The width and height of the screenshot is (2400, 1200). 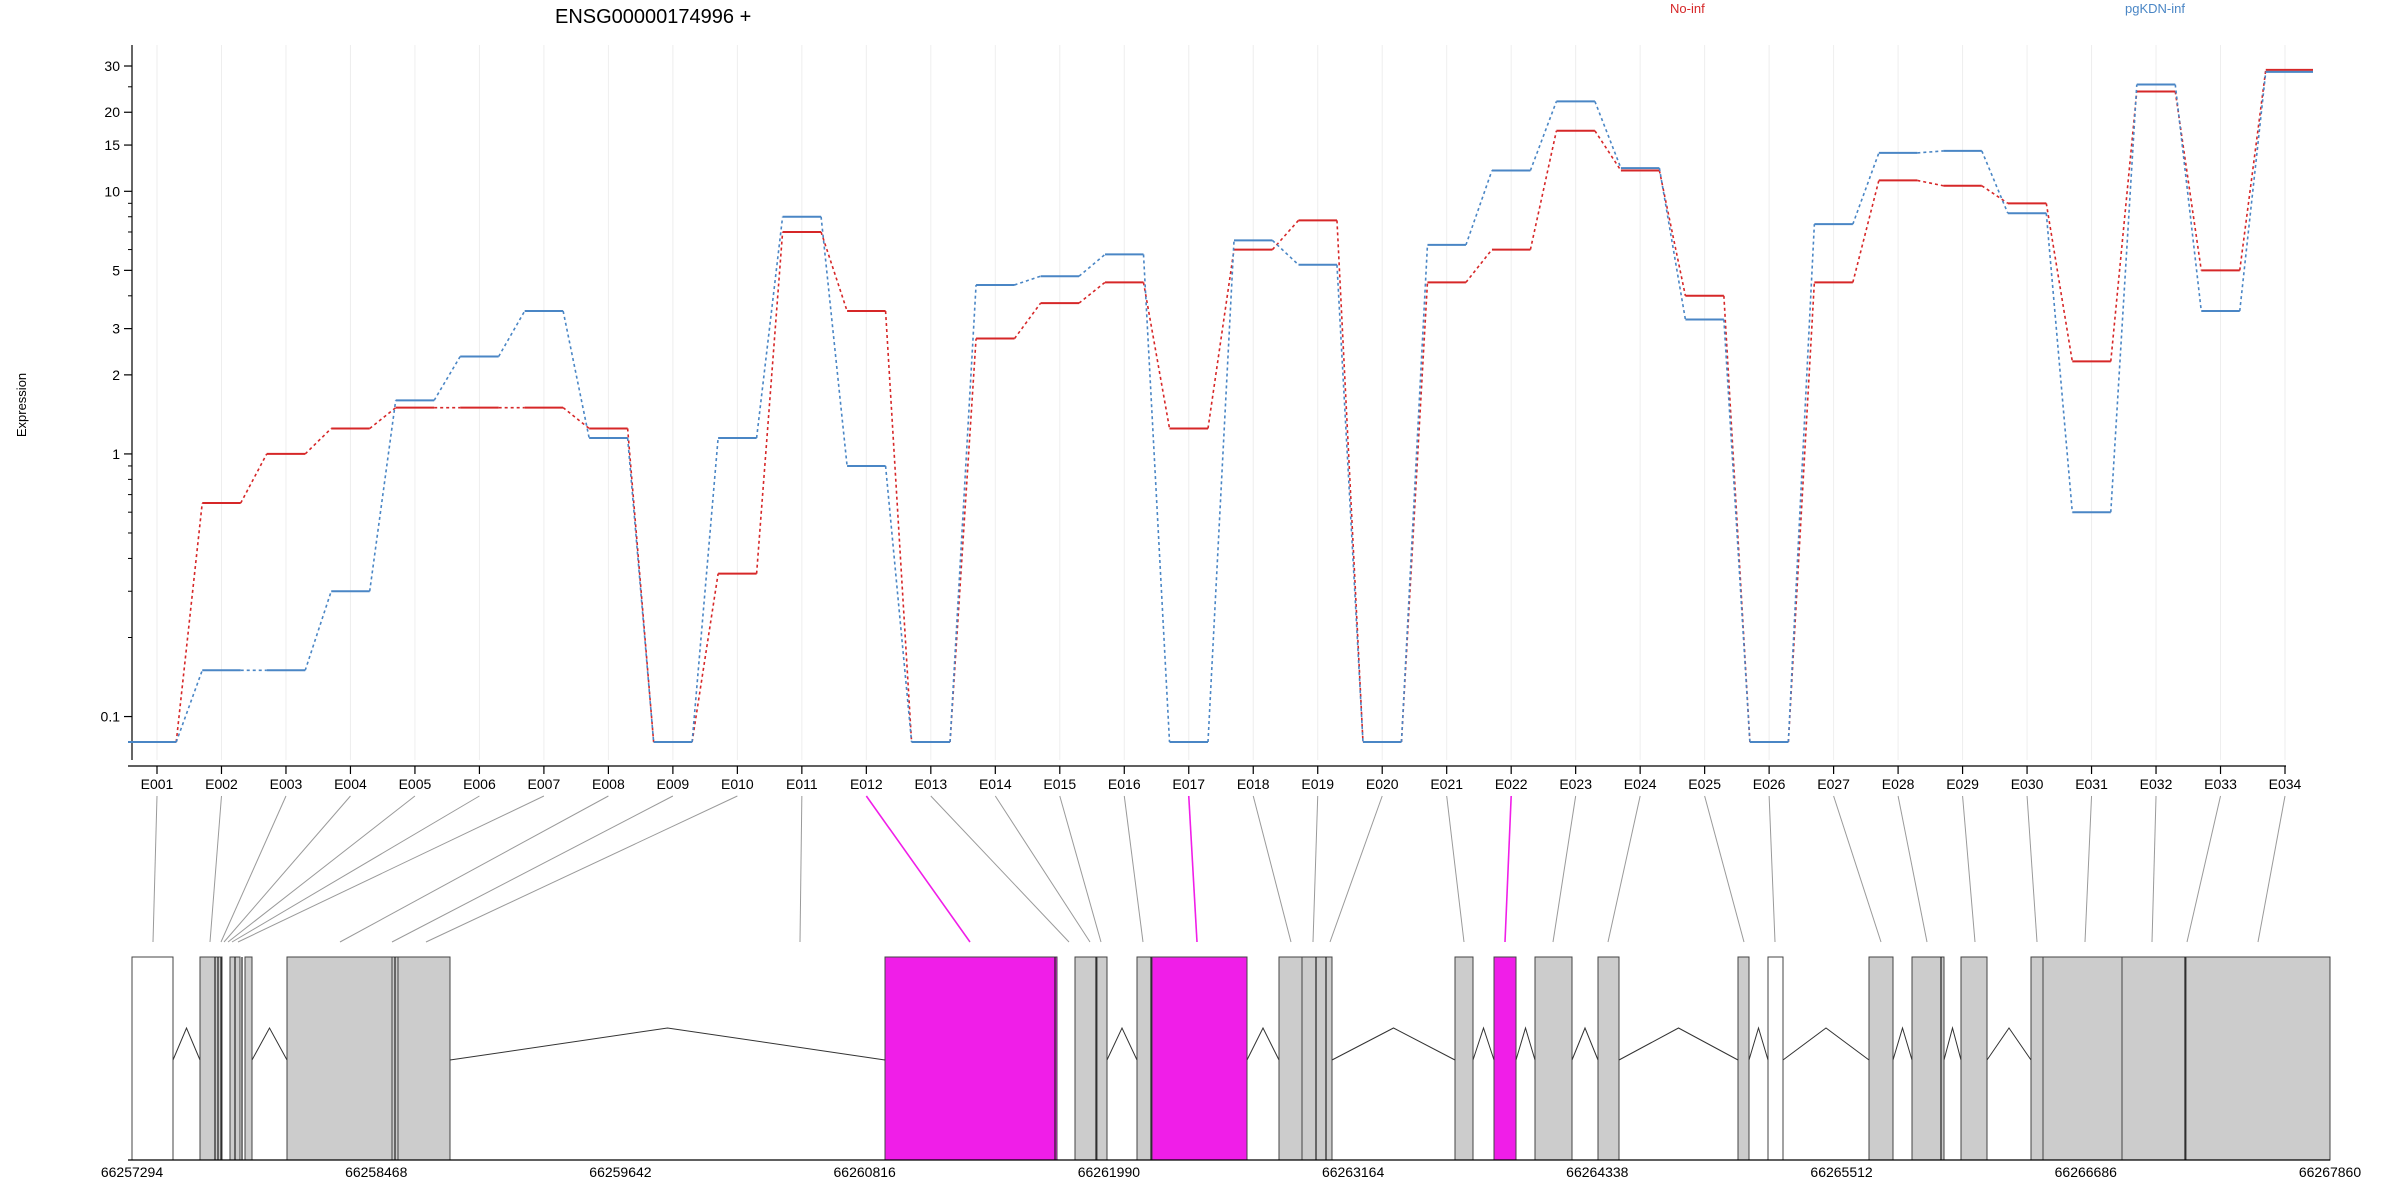 What do you see at coordinates (1455, 869) in the screenshot?
I see `connector-E021` at bounding box center [1455, 869].